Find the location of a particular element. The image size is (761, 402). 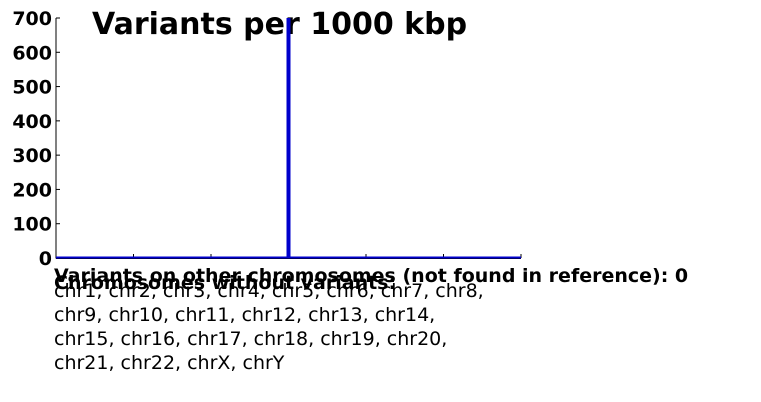

chart-title: Variants per 1000 kbp is located at coordinates (279, 24).